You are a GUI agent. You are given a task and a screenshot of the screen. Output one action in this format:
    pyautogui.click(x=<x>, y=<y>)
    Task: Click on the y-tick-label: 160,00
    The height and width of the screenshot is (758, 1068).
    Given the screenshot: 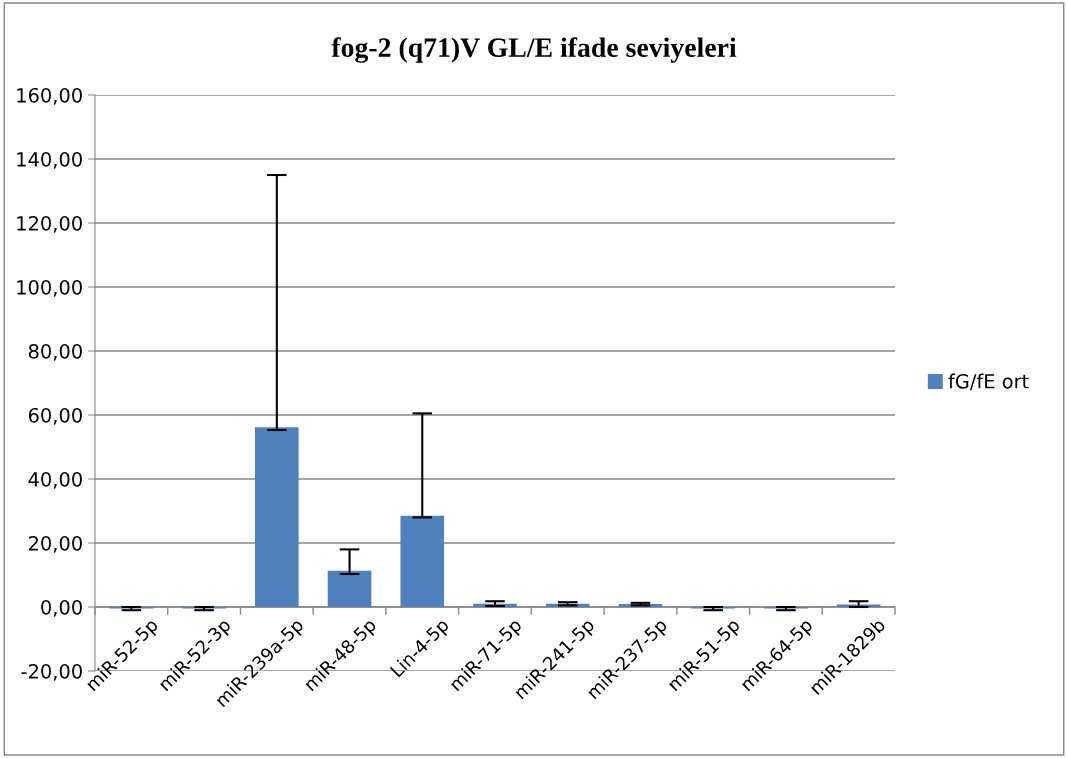 What is the action you would take?
    pyautogui.click(x=49, y=96)
    